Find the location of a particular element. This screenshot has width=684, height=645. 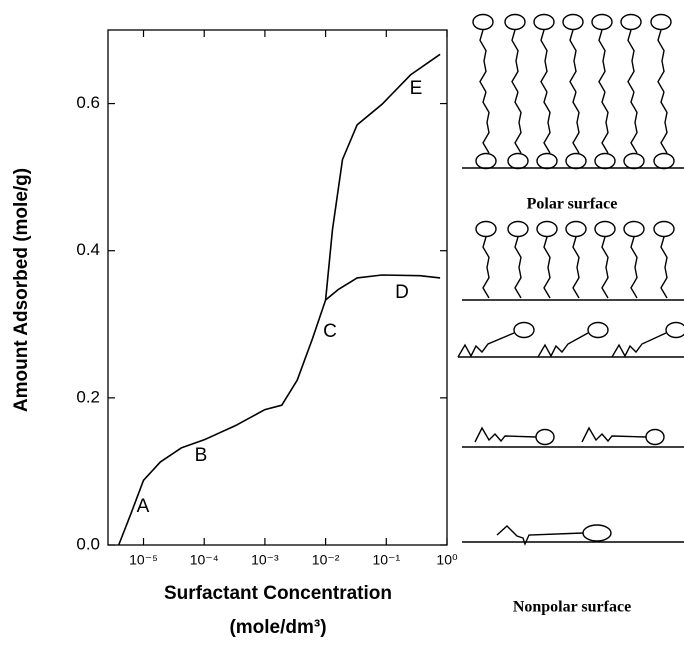

x-tick-label: 10⁻³ is located at coordinates (265, 560).